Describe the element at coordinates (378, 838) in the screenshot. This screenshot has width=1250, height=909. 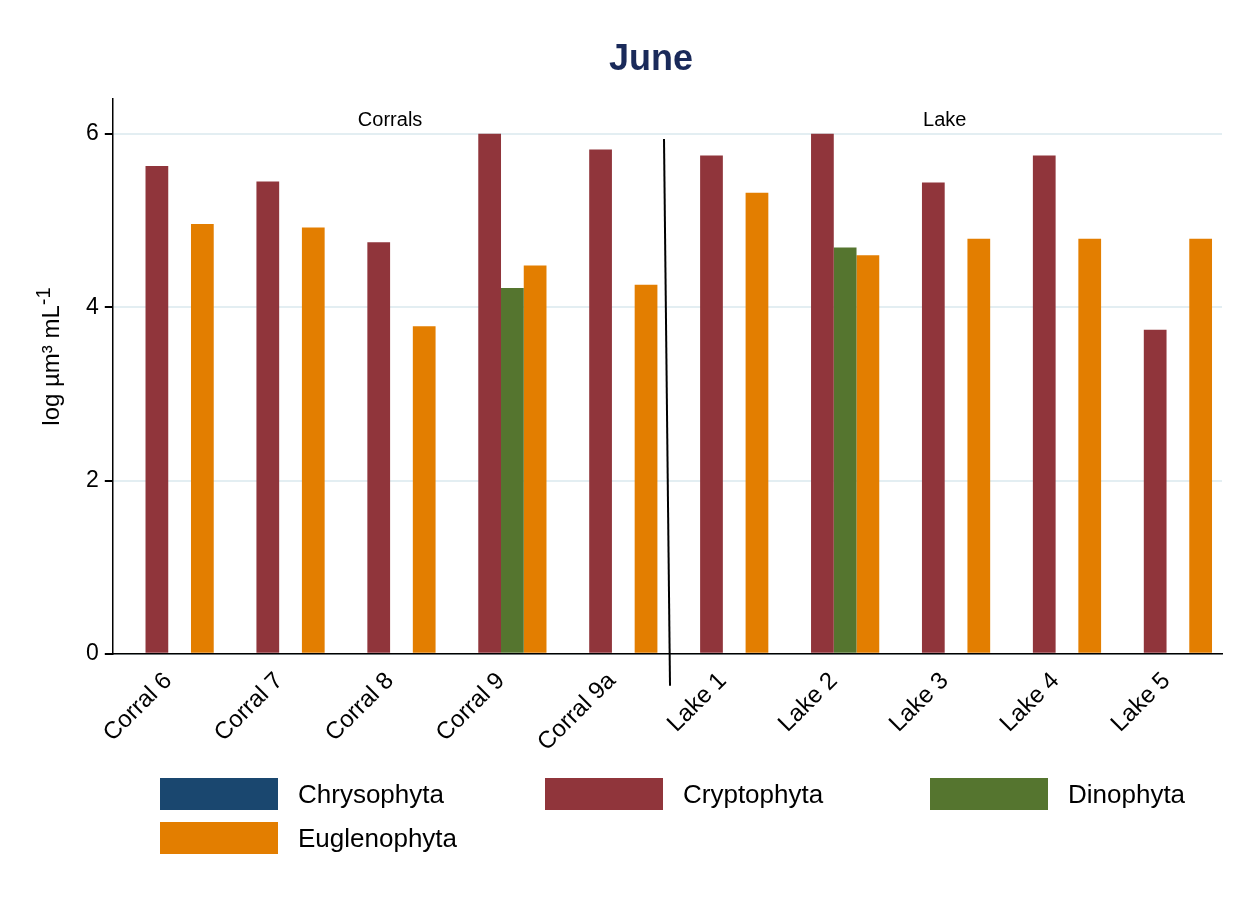
I see `legend-label: Euglenophyta` at that location.